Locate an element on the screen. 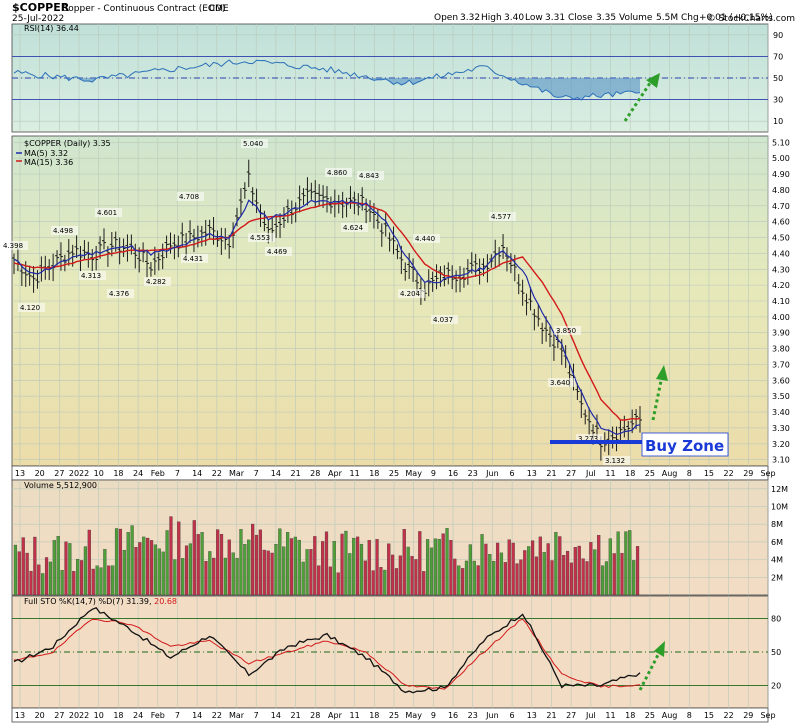 This screenshot has width=800, height=728. x-tick-label: 25 is located at coordinates (394, 473).